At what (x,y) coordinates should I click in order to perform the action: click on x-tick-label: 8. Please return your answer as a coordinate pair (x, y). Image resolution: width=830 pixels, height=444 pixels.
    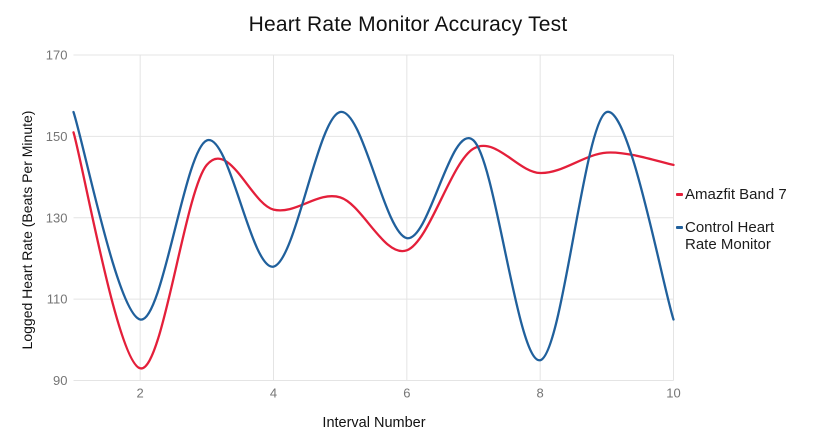
    Looking at the image, I should click on (540, 393).